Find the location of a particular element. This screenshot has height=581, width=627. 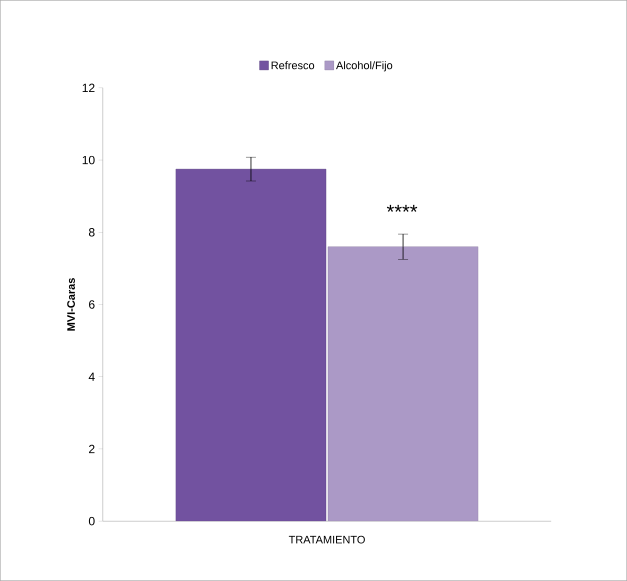

annotation: **** is located at coordinates (402, 208).